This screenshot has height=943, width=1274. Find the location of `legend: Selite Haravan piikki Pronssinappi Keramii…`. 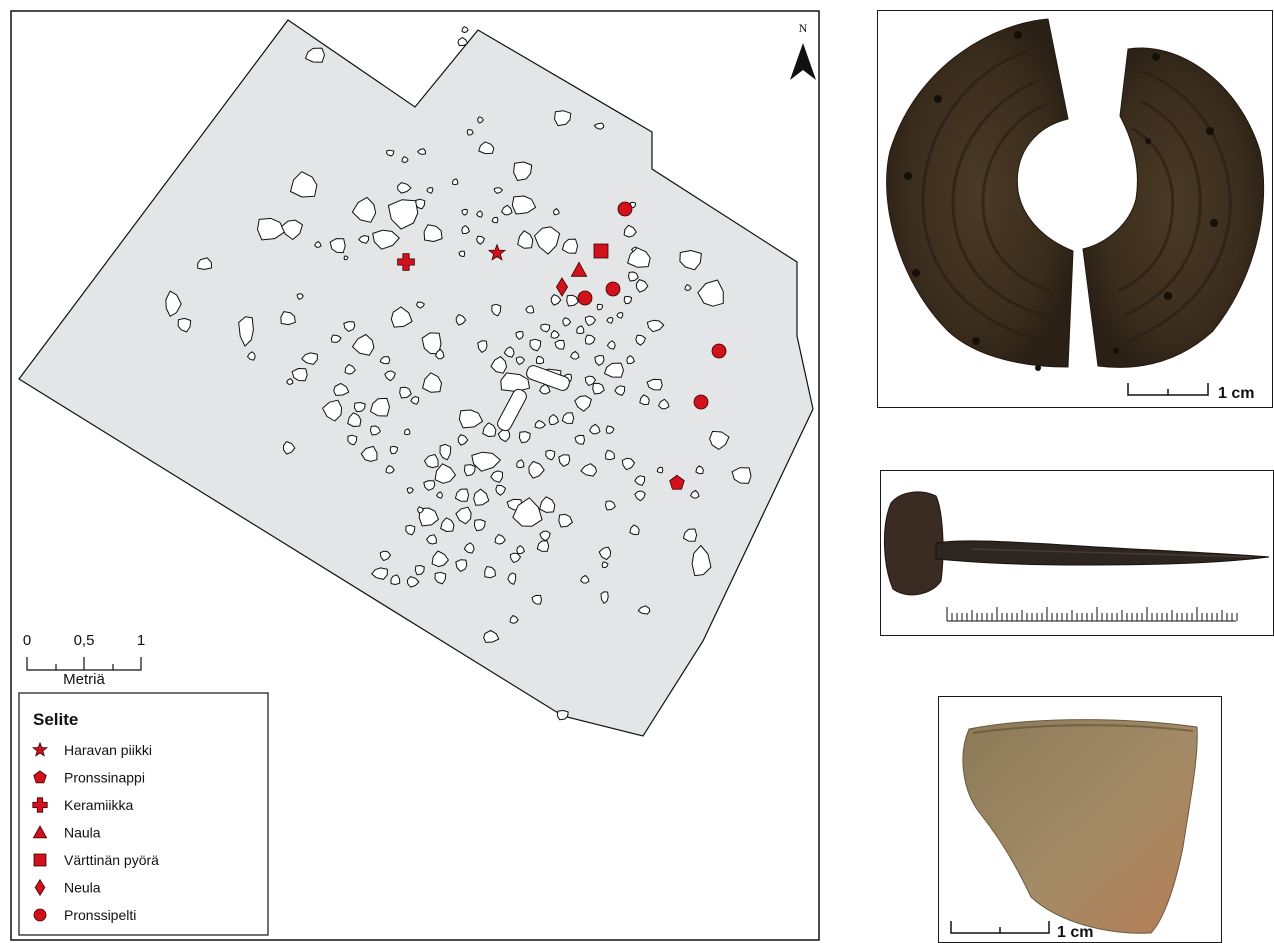

legend: Selite Haravan piikki Pronssinappi Keramii… is located at coordinates (143, 814).